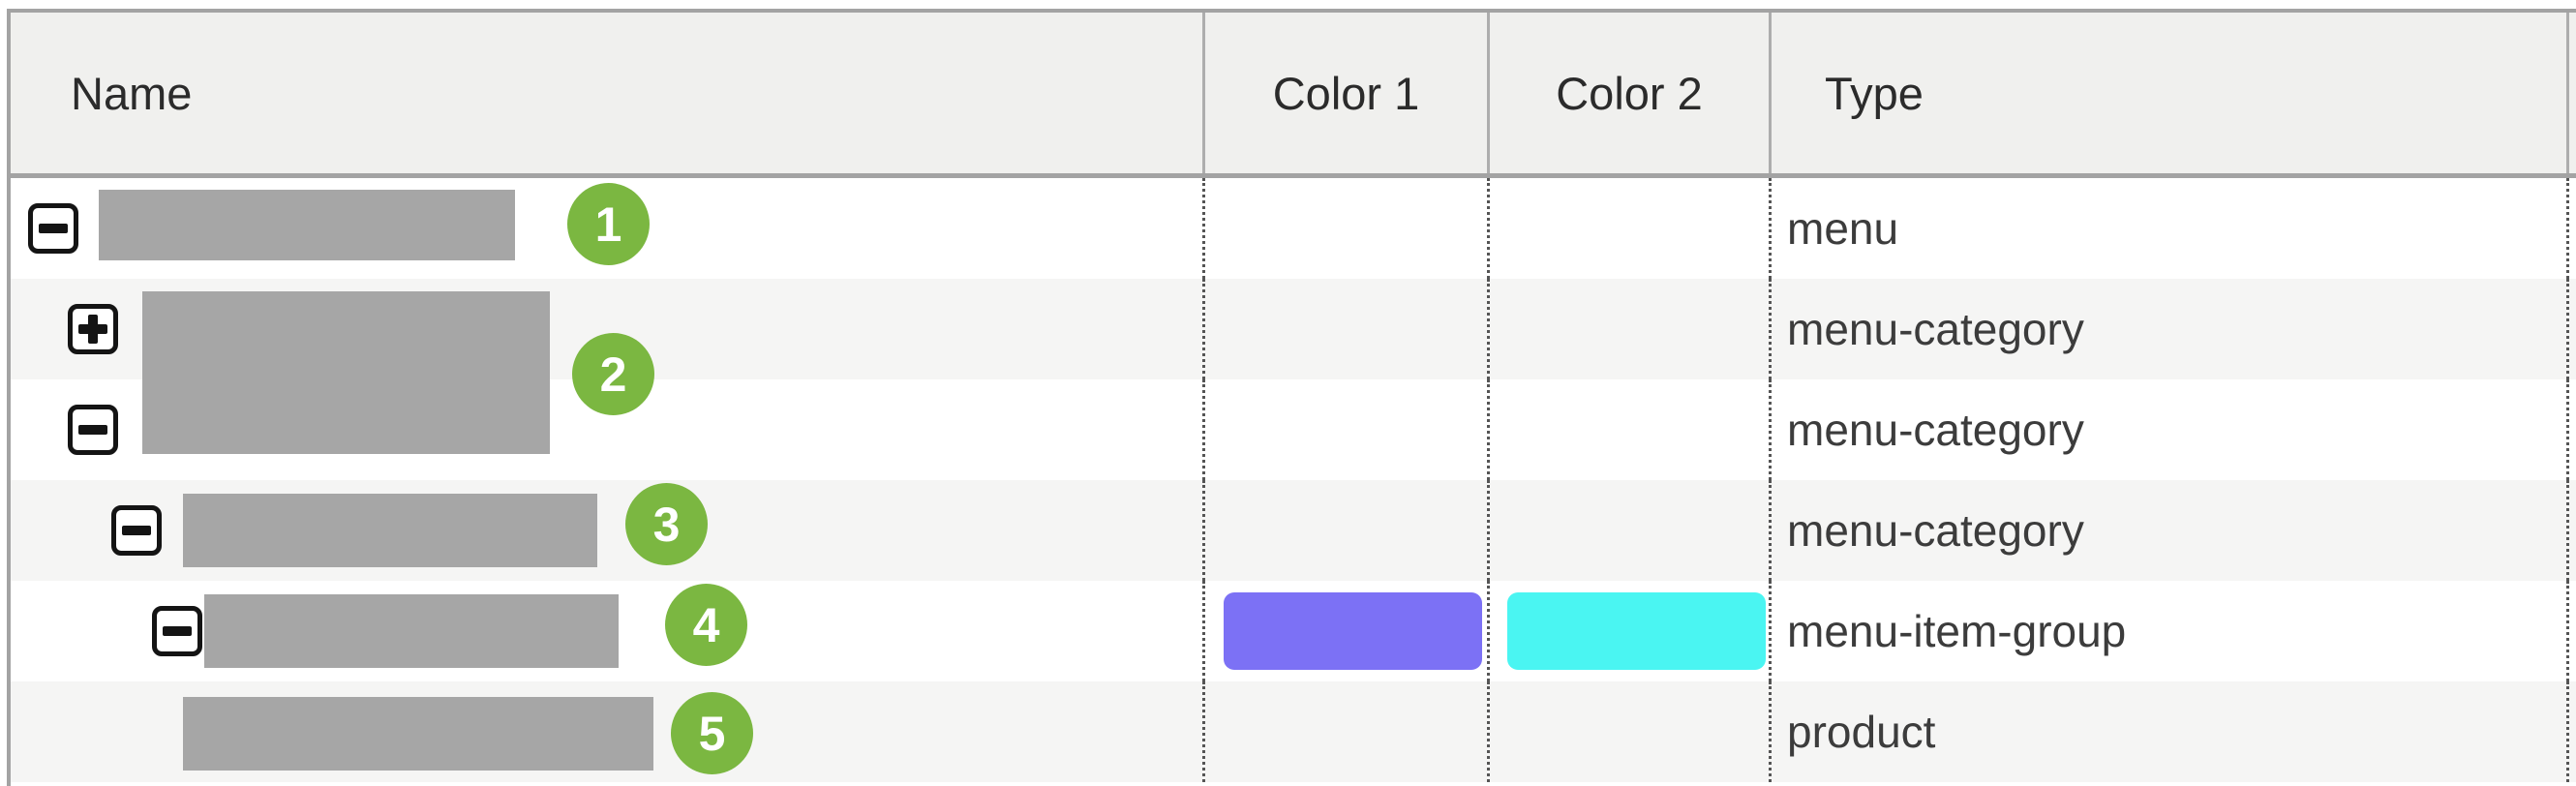 The width and height of the screenshot is (2576, 786). I want to click on column-header-color2: Color 2, so click(1628, 93).